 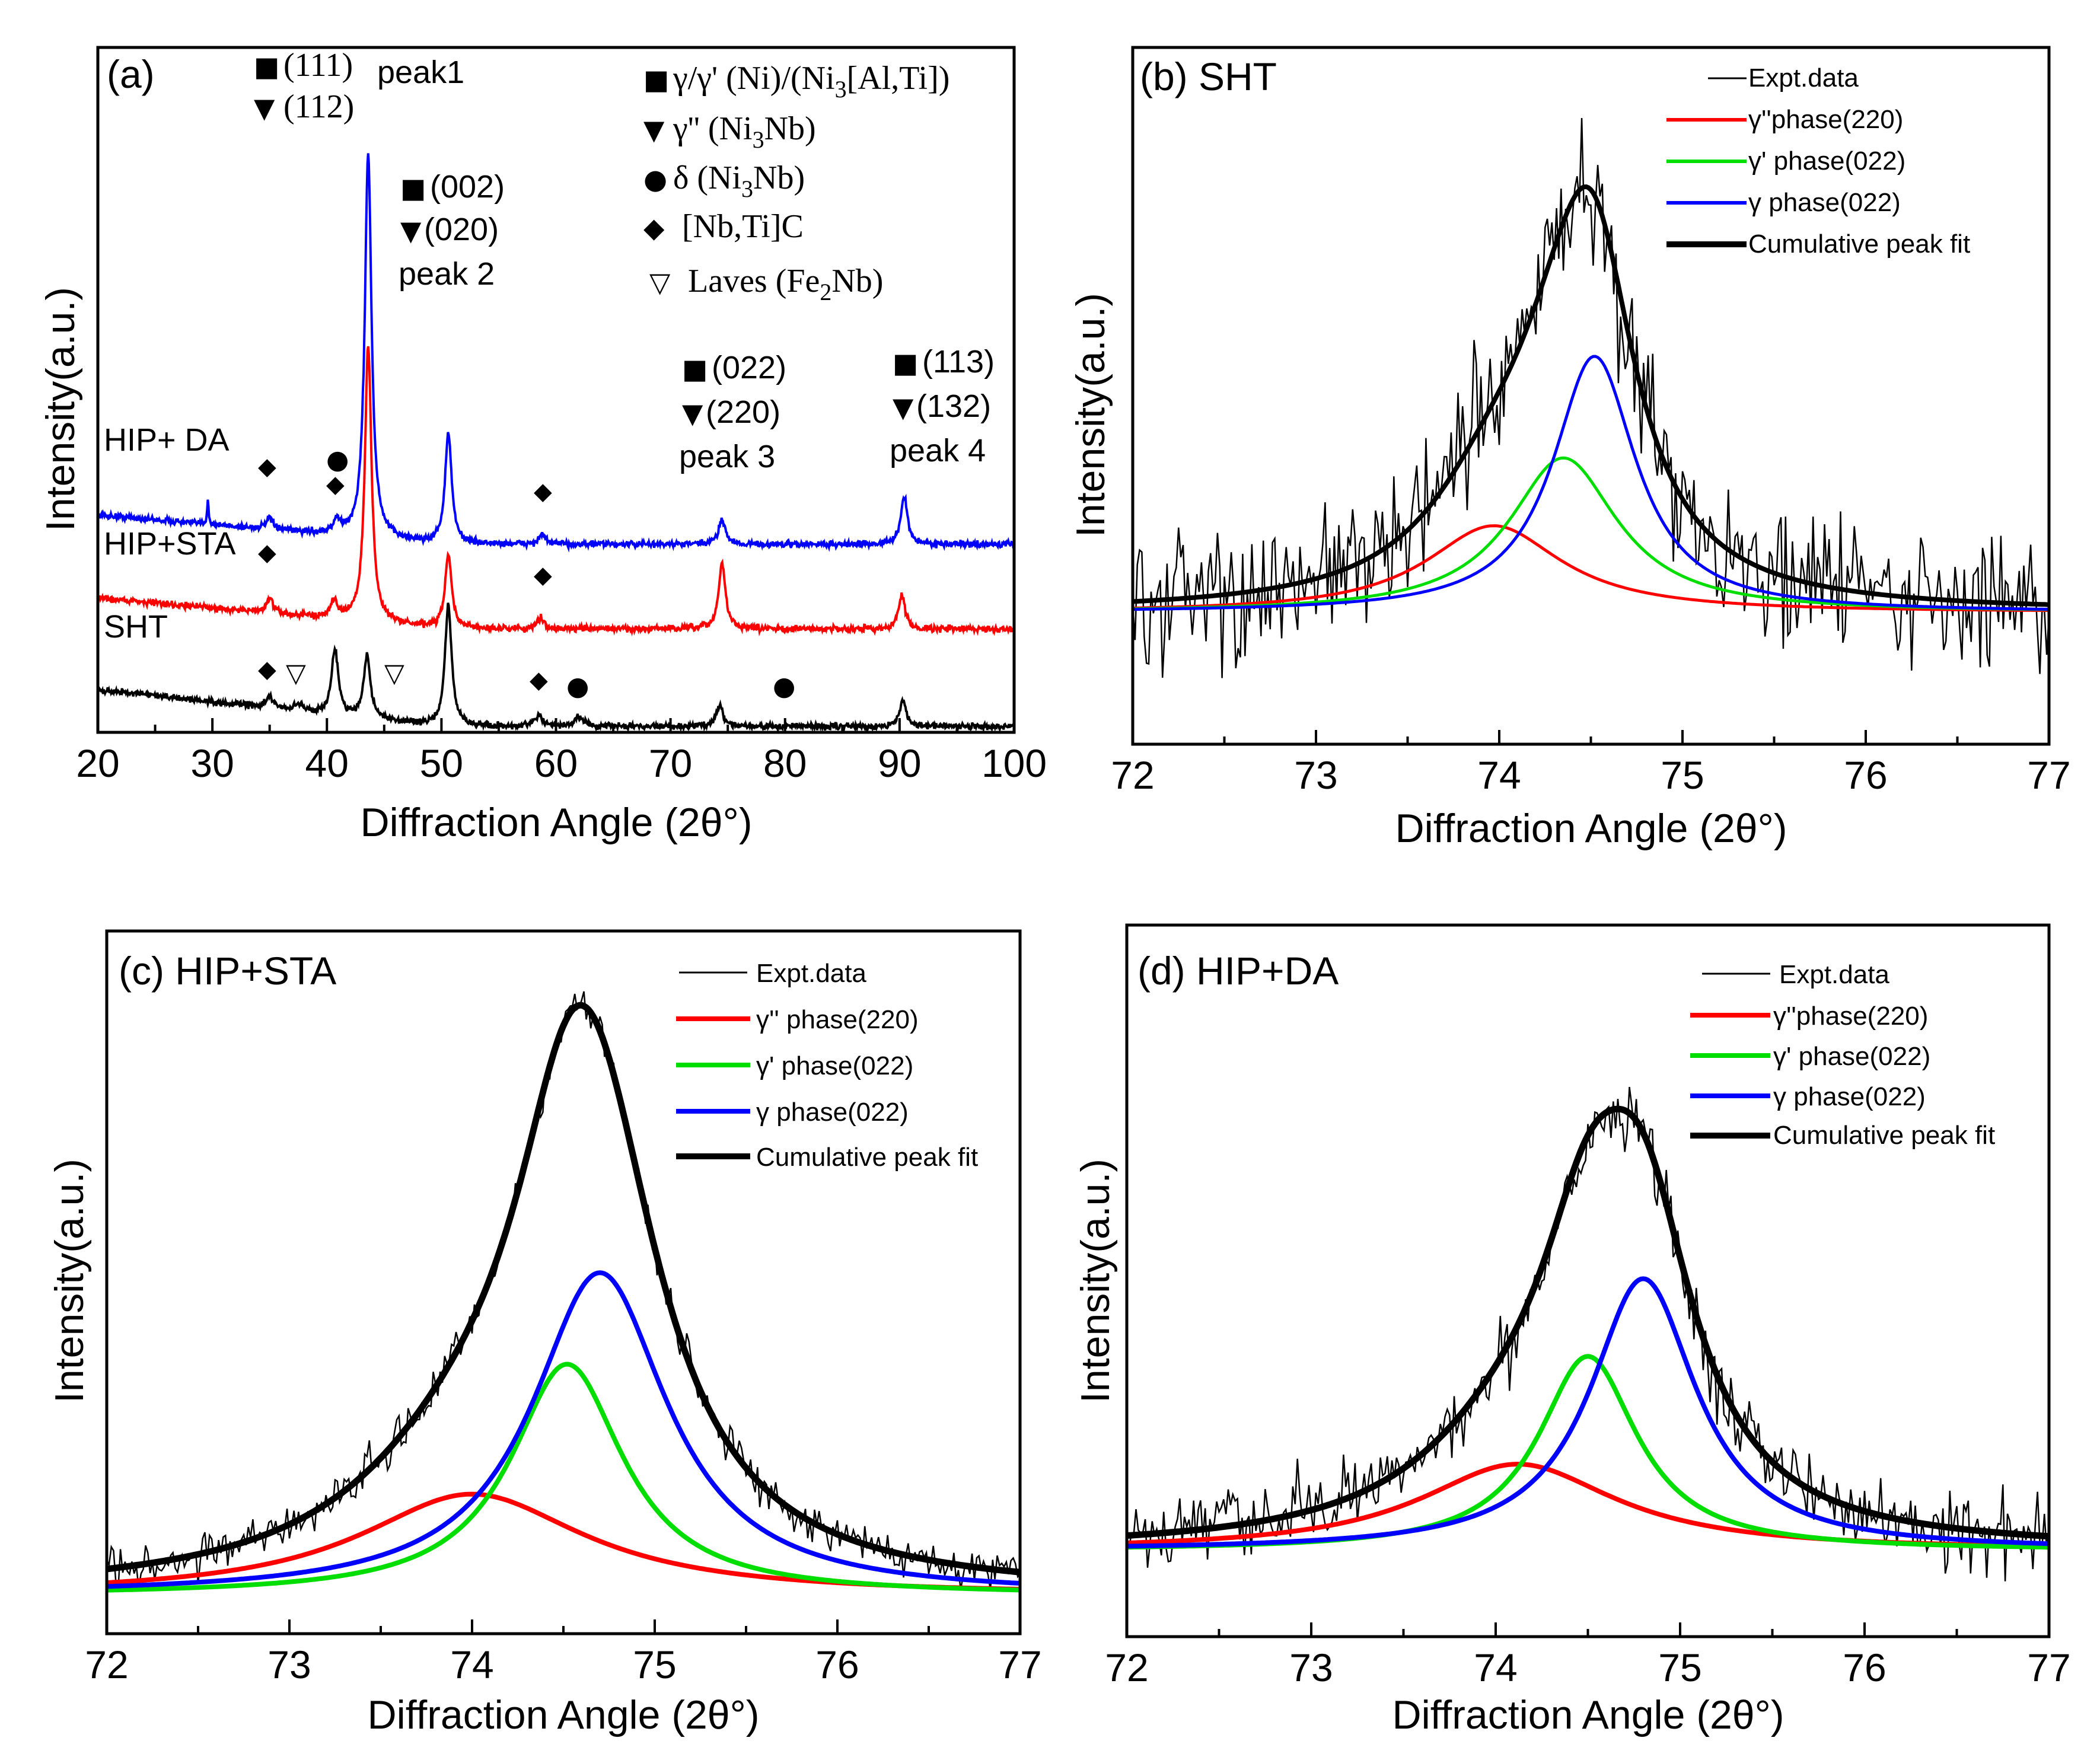 I want to click on a-p3-name: peak 3, so click(x=727, y=456).